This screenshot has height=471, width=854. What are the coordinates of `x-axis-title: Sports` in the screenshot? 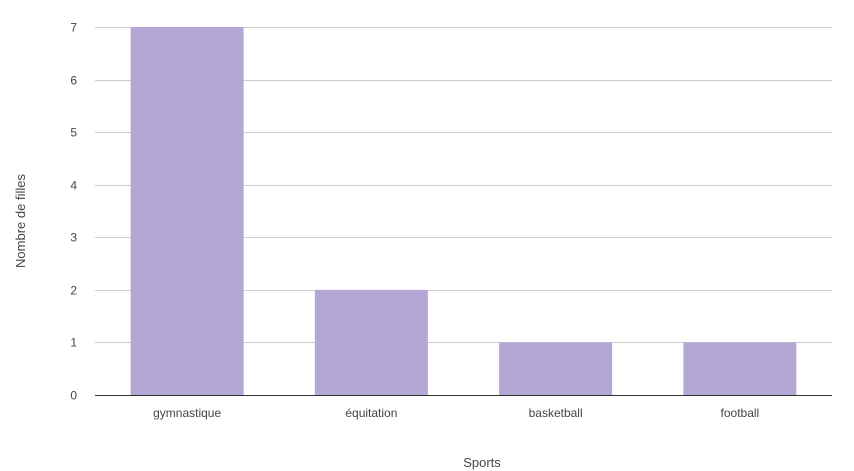 It's located at (482, 462).